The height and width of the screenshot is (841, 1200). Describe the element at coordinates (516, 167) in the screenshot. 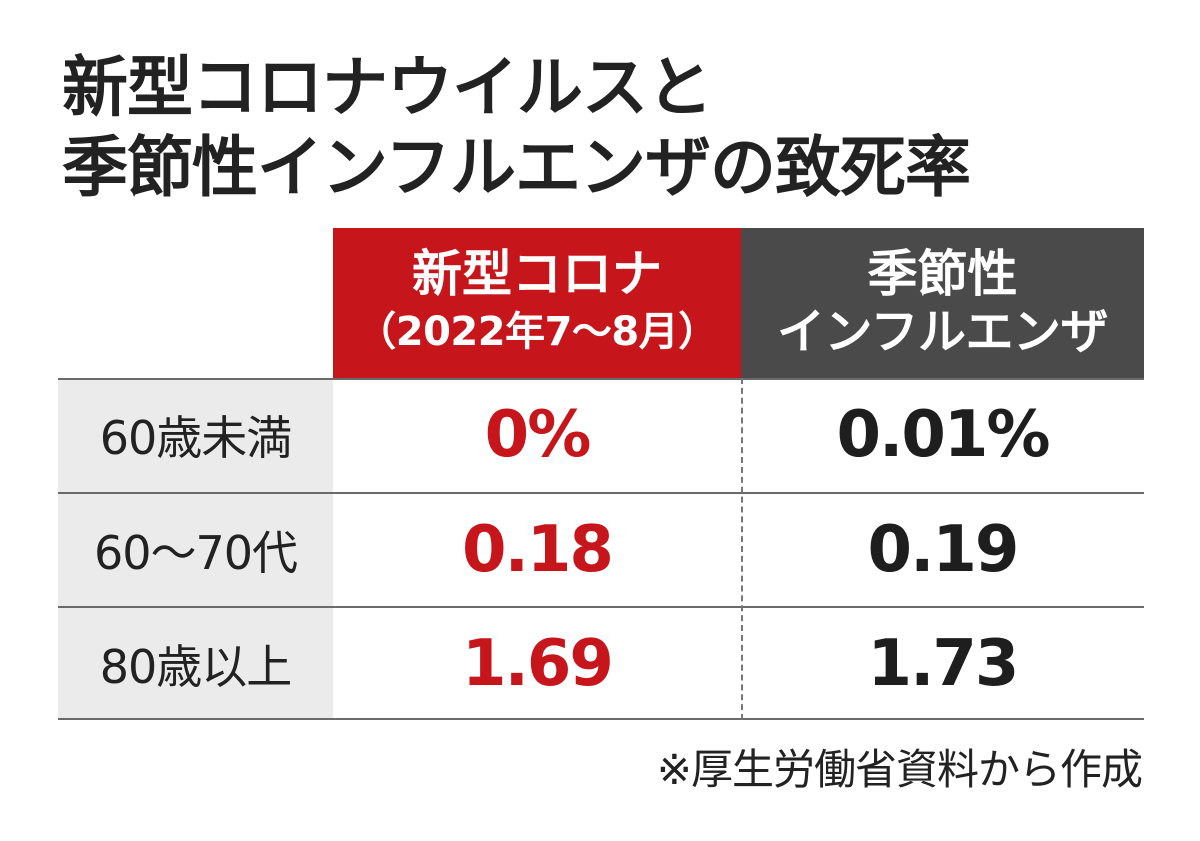

I see `chart-title-line2: 季節性インフルエンザの致死率` at that location.